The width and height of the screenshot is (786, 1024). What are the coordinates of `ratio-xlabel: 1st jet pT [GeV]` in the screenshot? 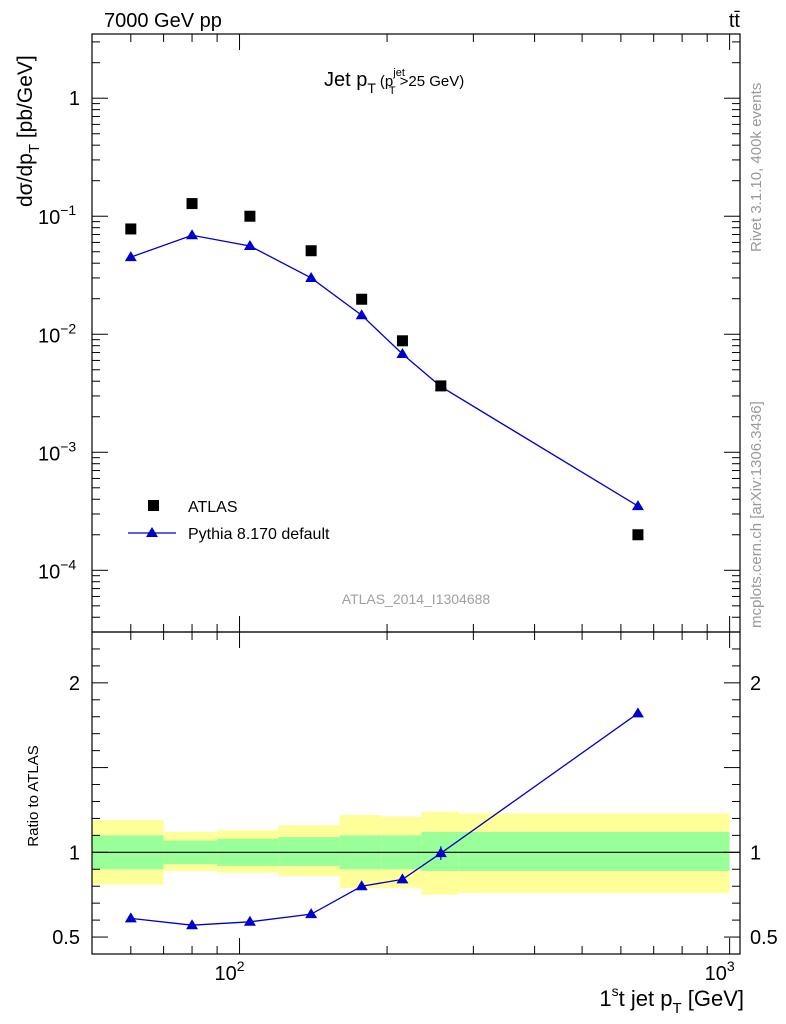 It's located at (671, 1000).